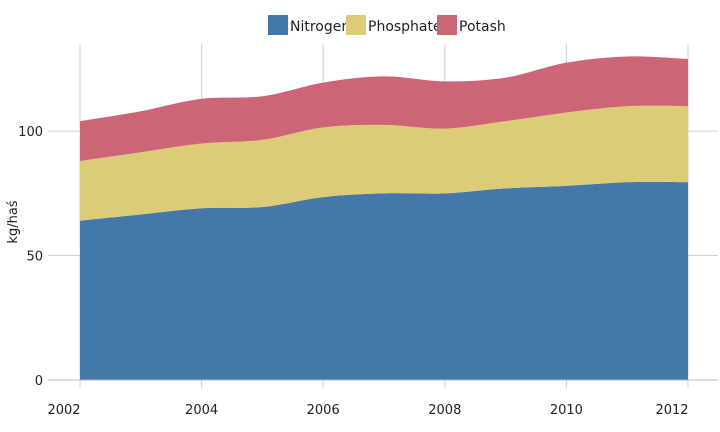 Image resolution: width=720 pixels, height=432 pixels. What do you see at coordinates (320, 27) in the screenshot?
I see `legend-label-nitrogen: Nitrogen` at bounding box center [320, 27].